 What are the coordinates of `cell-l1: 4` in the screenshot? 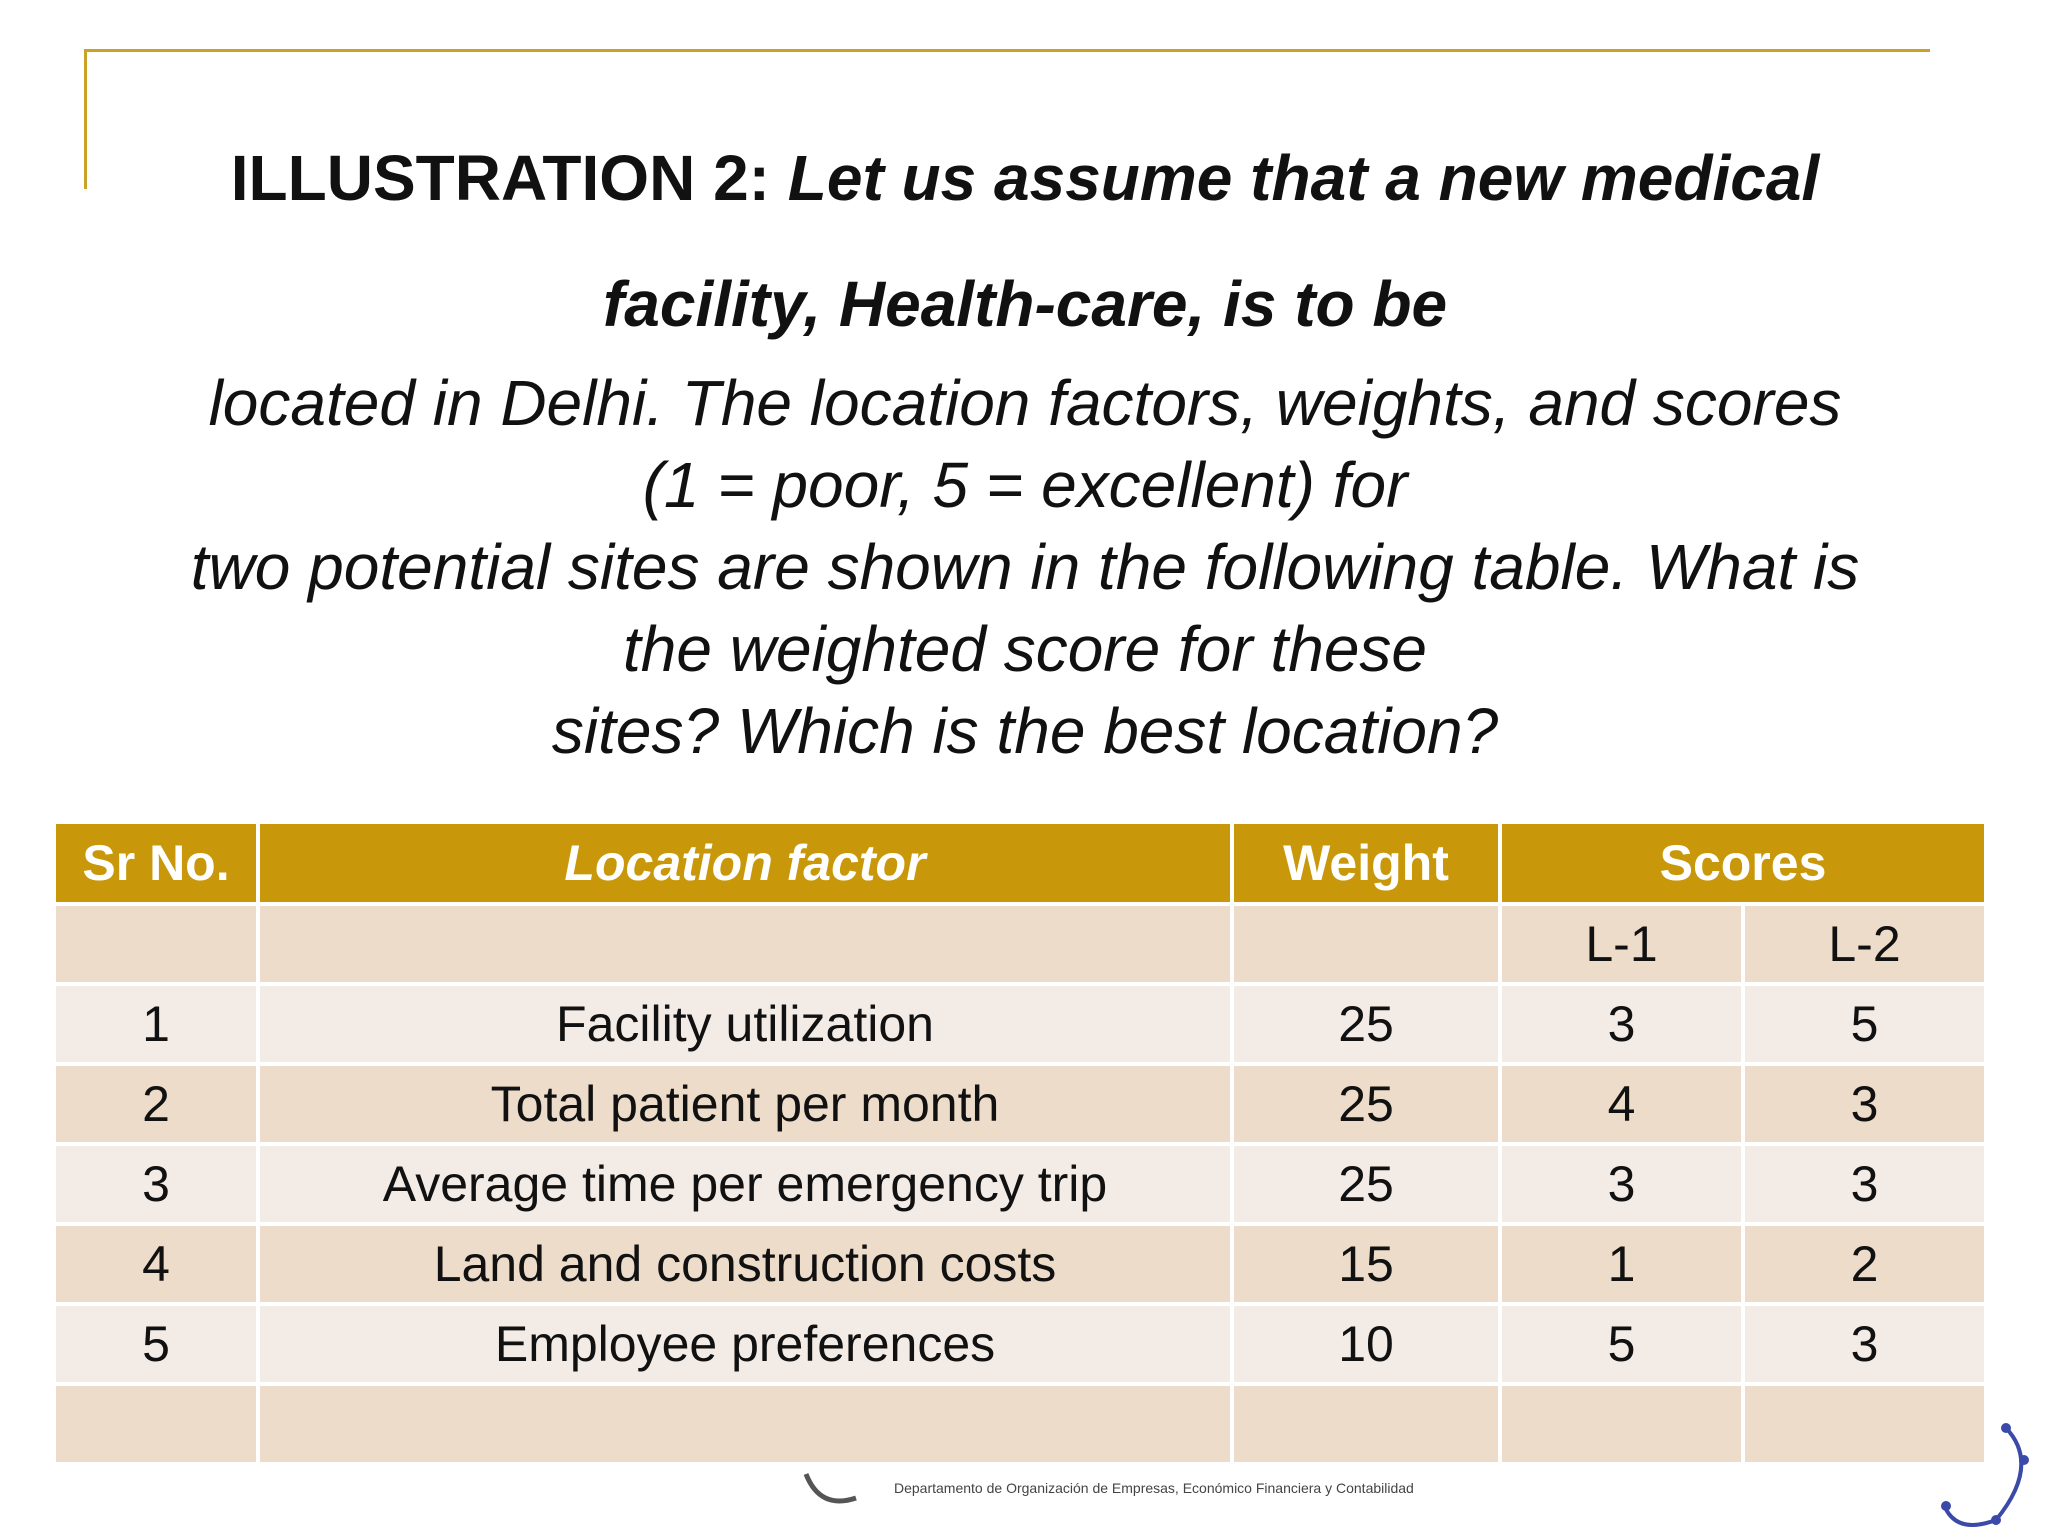 It's located at (1621, 1104).